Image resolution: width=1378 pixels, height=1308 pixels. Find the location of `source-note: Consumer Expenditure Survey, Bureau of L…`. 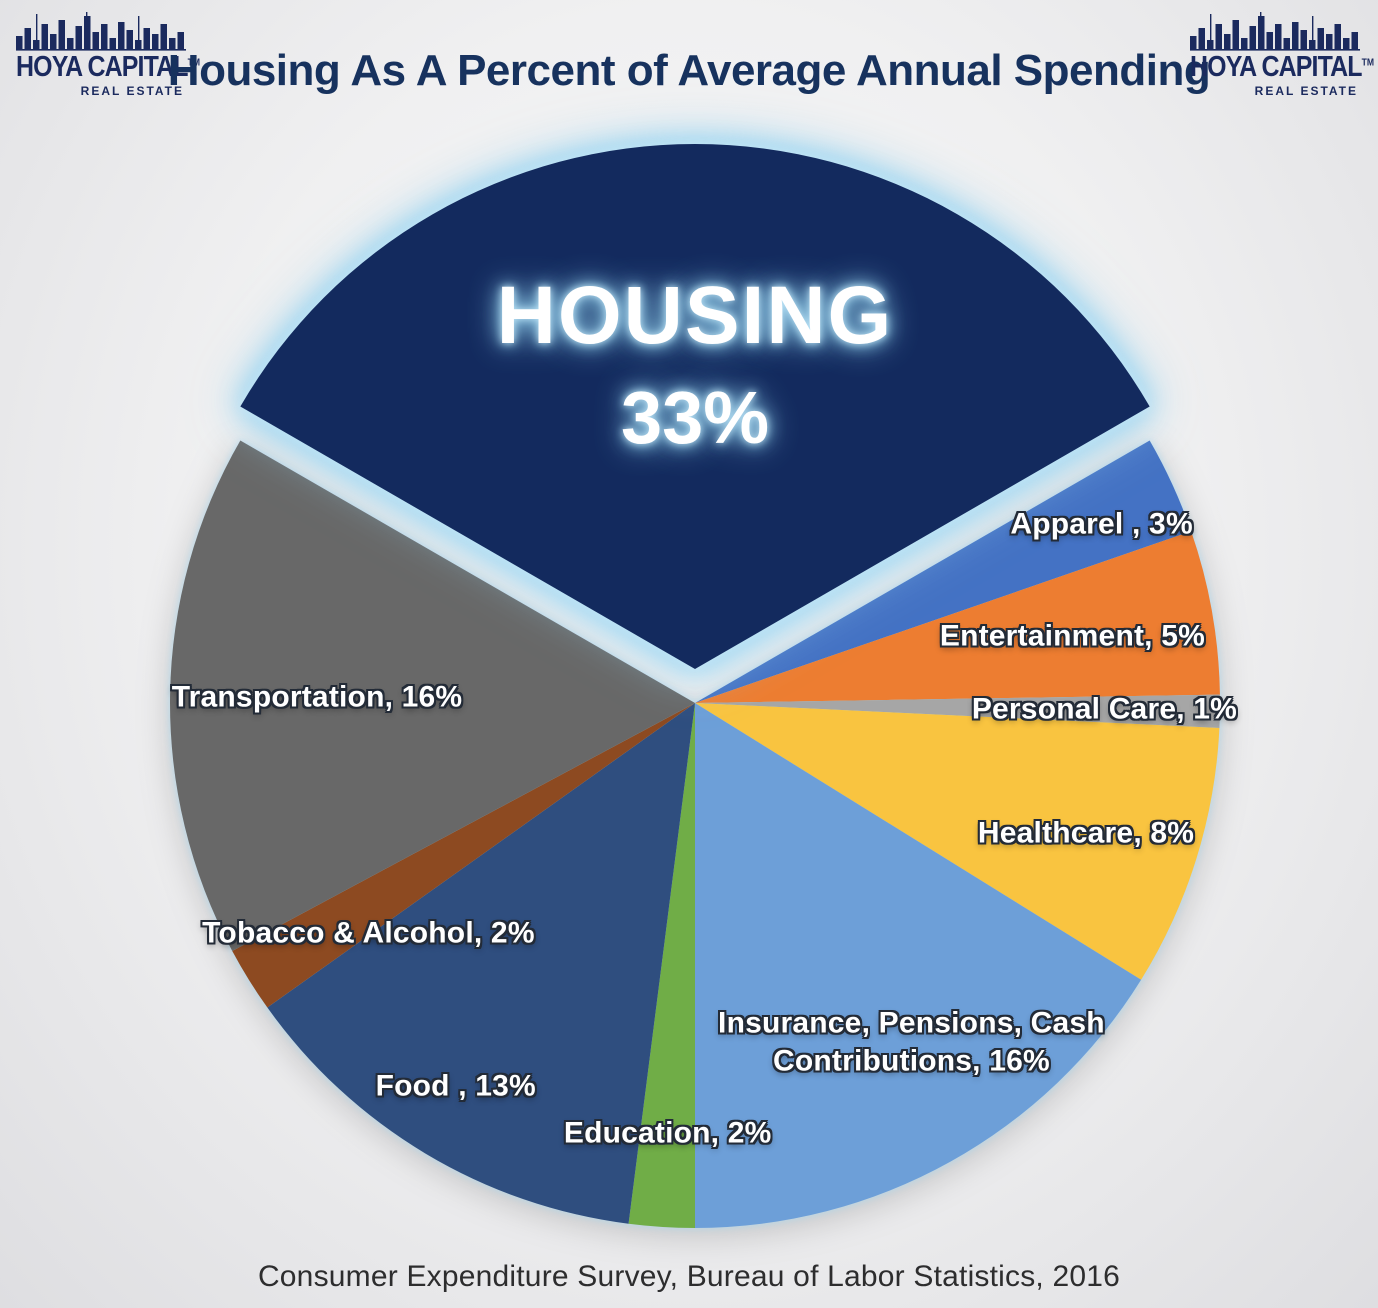

source-note: Consumer Expenditure Survey, Bureau of L… is located at coordinates (689, 1276).